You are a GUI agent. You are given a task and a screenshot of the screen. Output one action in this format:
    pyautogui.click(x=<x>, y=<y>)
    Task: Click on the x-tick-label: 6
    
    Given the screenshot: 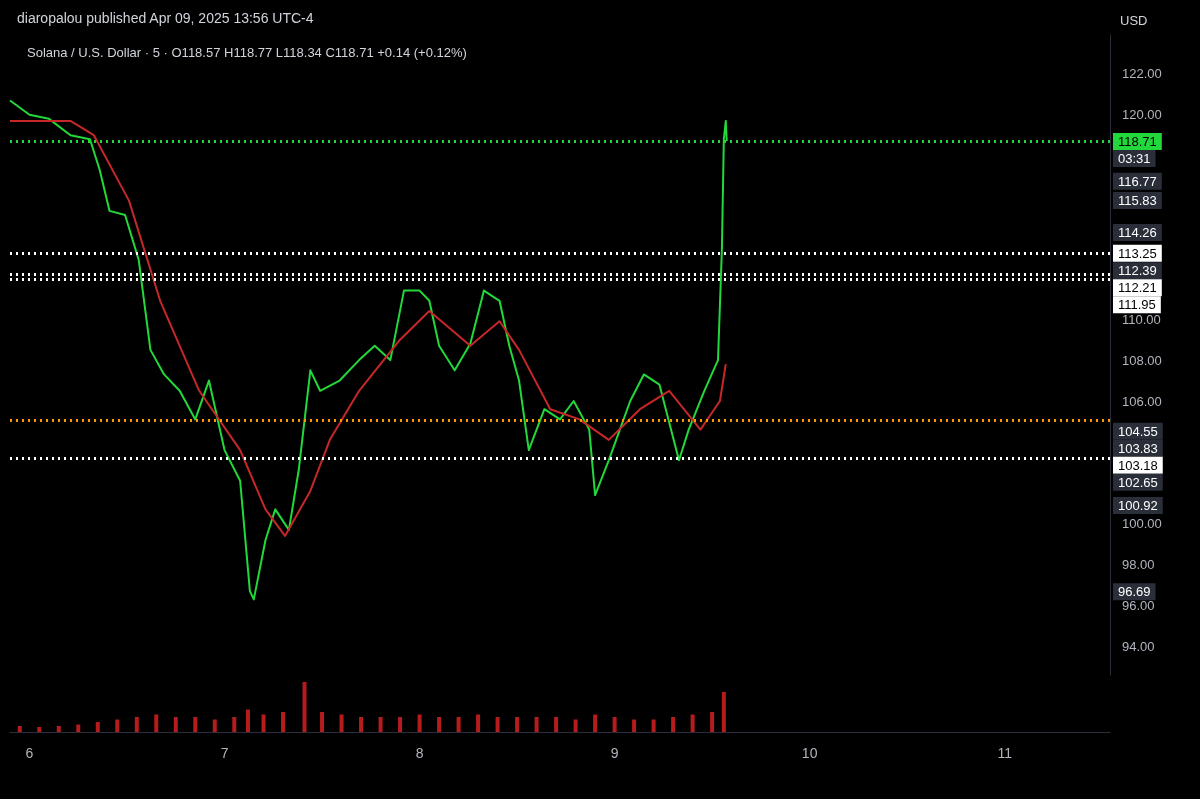 What is the action you would take?
    pyautogui.click(x=29, y=753)
    